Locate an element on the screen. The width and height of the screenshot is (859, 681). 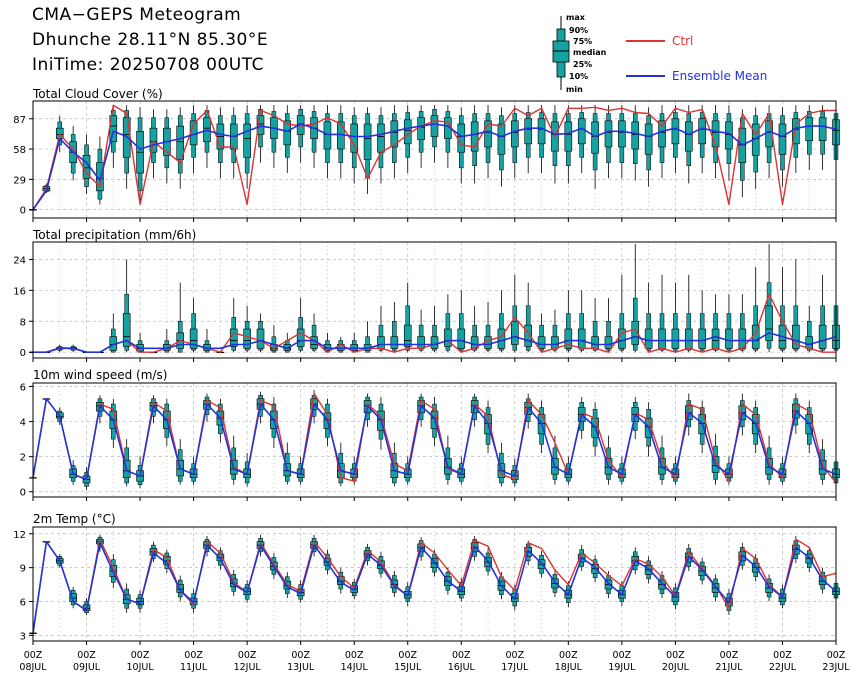
init-time: IniTime: 20250708 00UTC is located at coordinates (148, 65).